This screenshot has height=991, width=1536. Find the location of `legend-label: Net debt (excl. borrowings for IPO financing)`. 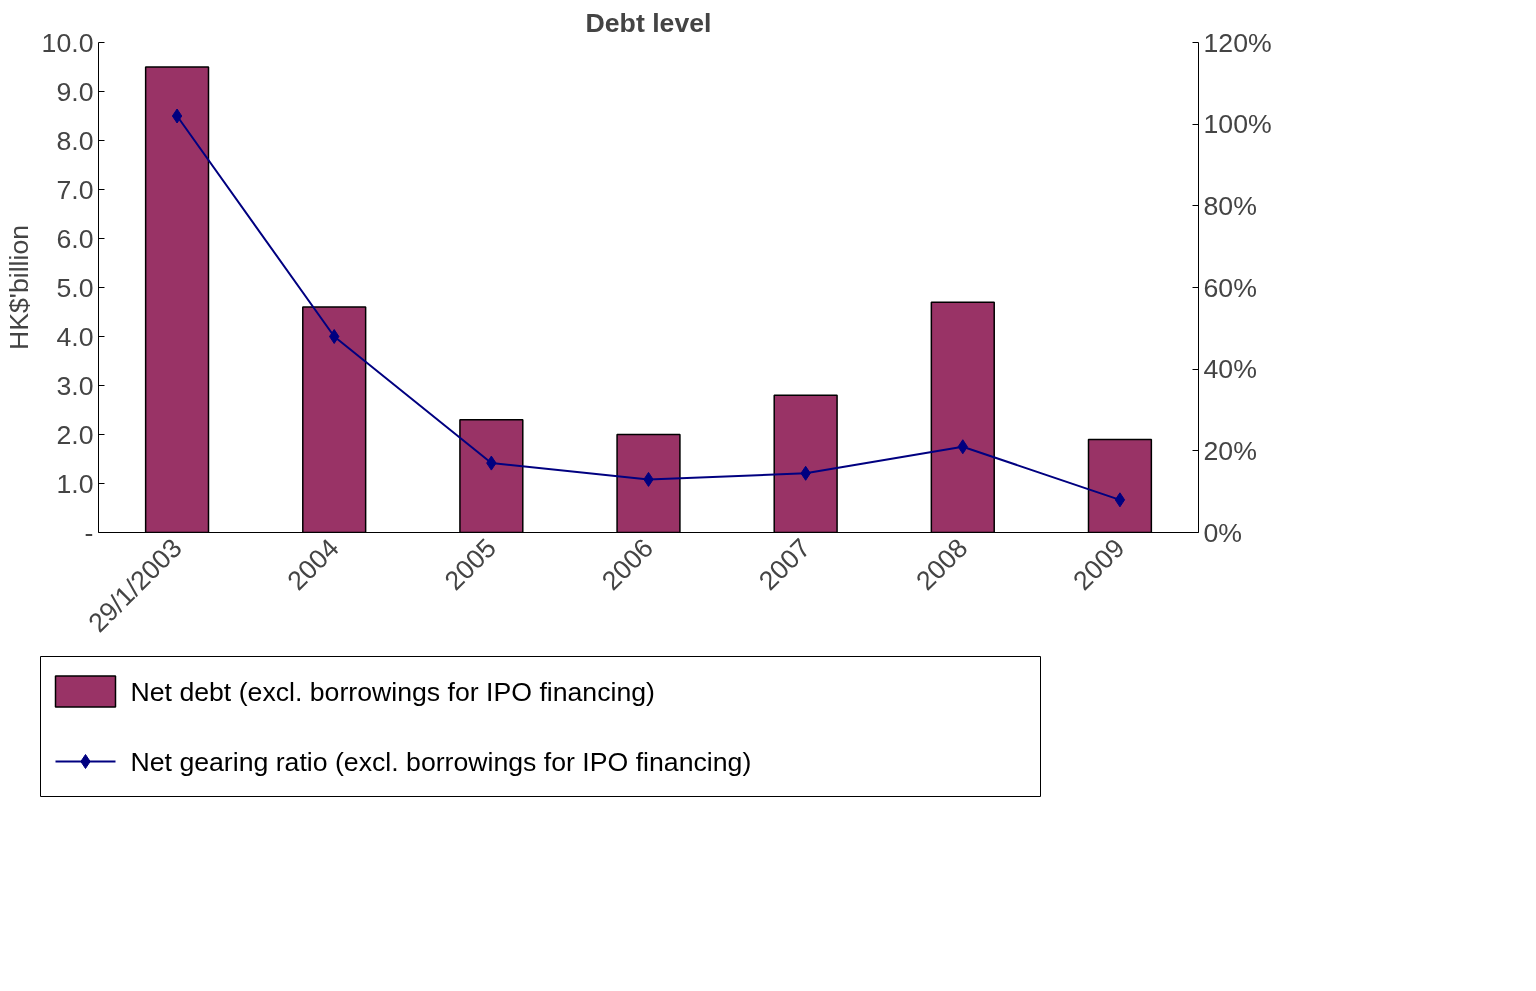

legend-label: Net debt (excl. borrowings for IPO financing) is located at coordinates (392, 691).